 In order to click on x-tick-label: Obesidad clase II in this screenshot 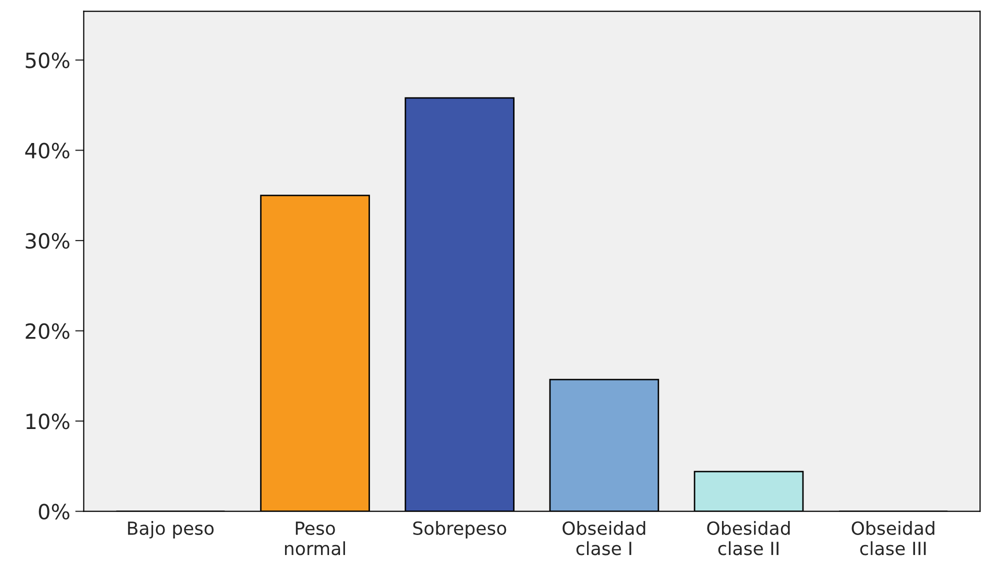, I will do `click(748, 538)`.